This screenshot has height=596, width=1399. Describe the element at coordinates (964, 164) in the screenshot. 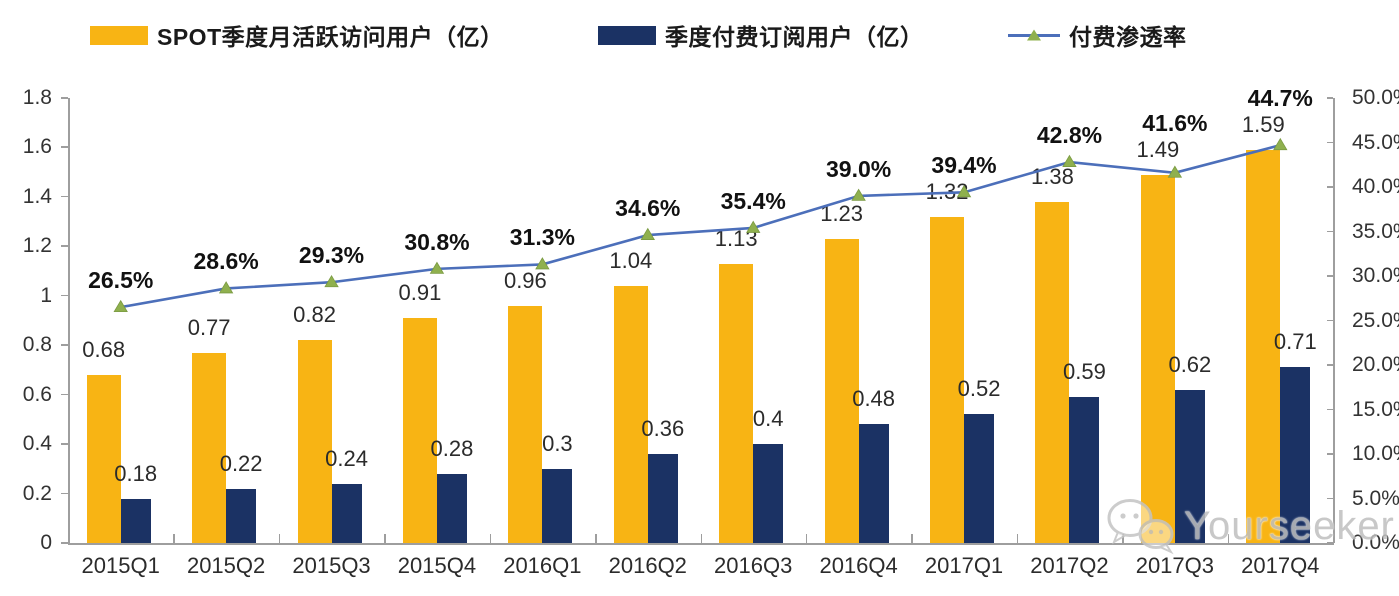

I see `penetration-value-label: 39.4%` at that location.